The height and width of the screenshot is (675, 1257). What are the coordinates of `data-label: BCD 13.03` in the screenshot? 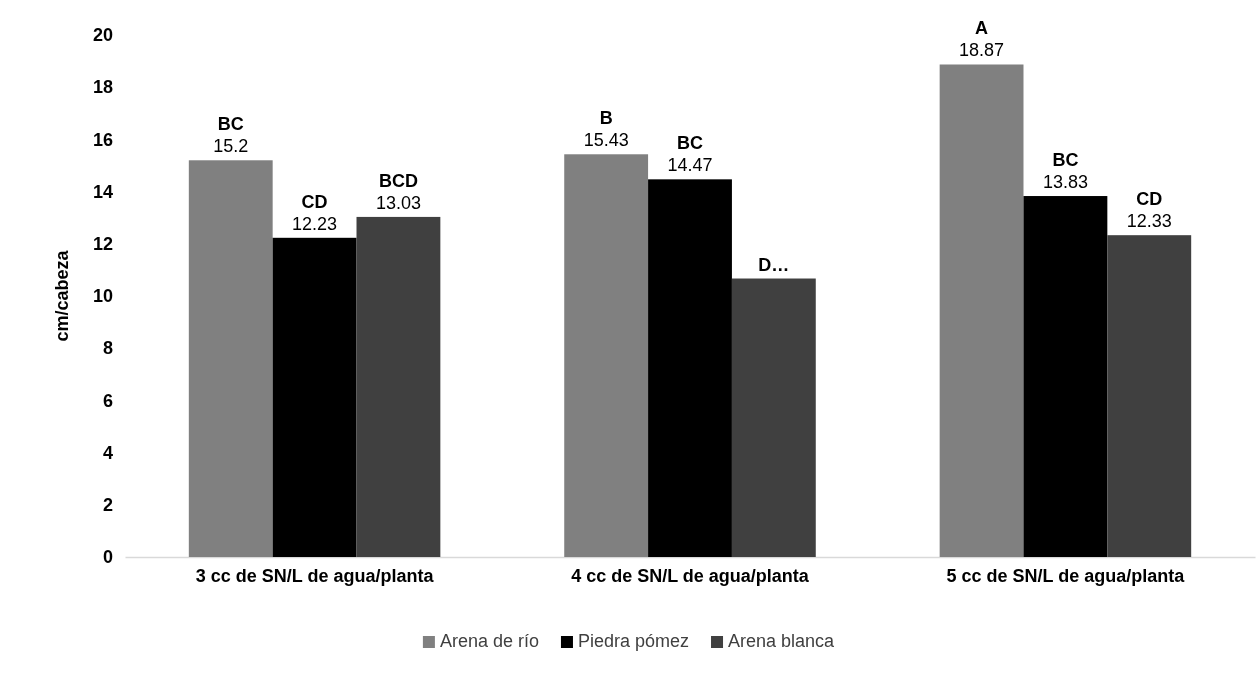 It's located at (398, 191).